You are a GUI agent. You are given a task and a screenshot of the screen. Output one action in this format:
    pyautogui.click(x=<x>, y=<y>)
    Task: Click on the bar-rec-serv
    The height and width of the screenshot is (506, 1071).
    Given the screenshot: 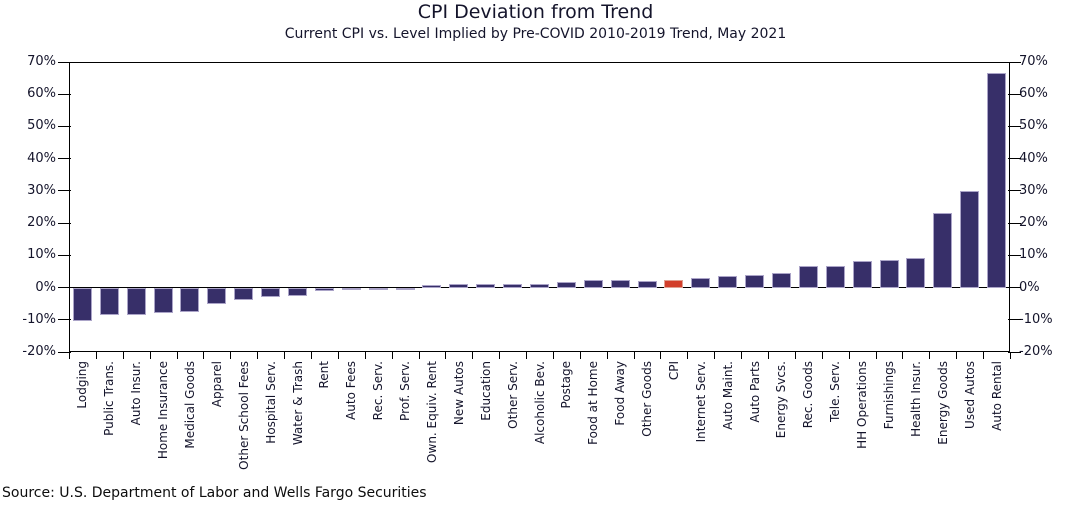 What is the action you would take?
    pyautogui.click(x=378, y=288)
    